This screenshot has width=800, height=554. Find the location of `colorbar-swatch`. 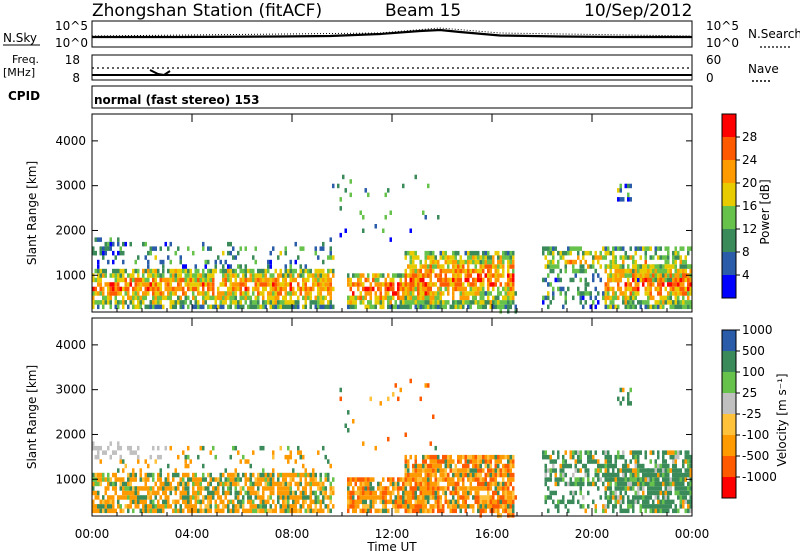

colorbar-swatch is located at coordinates (729, 466).